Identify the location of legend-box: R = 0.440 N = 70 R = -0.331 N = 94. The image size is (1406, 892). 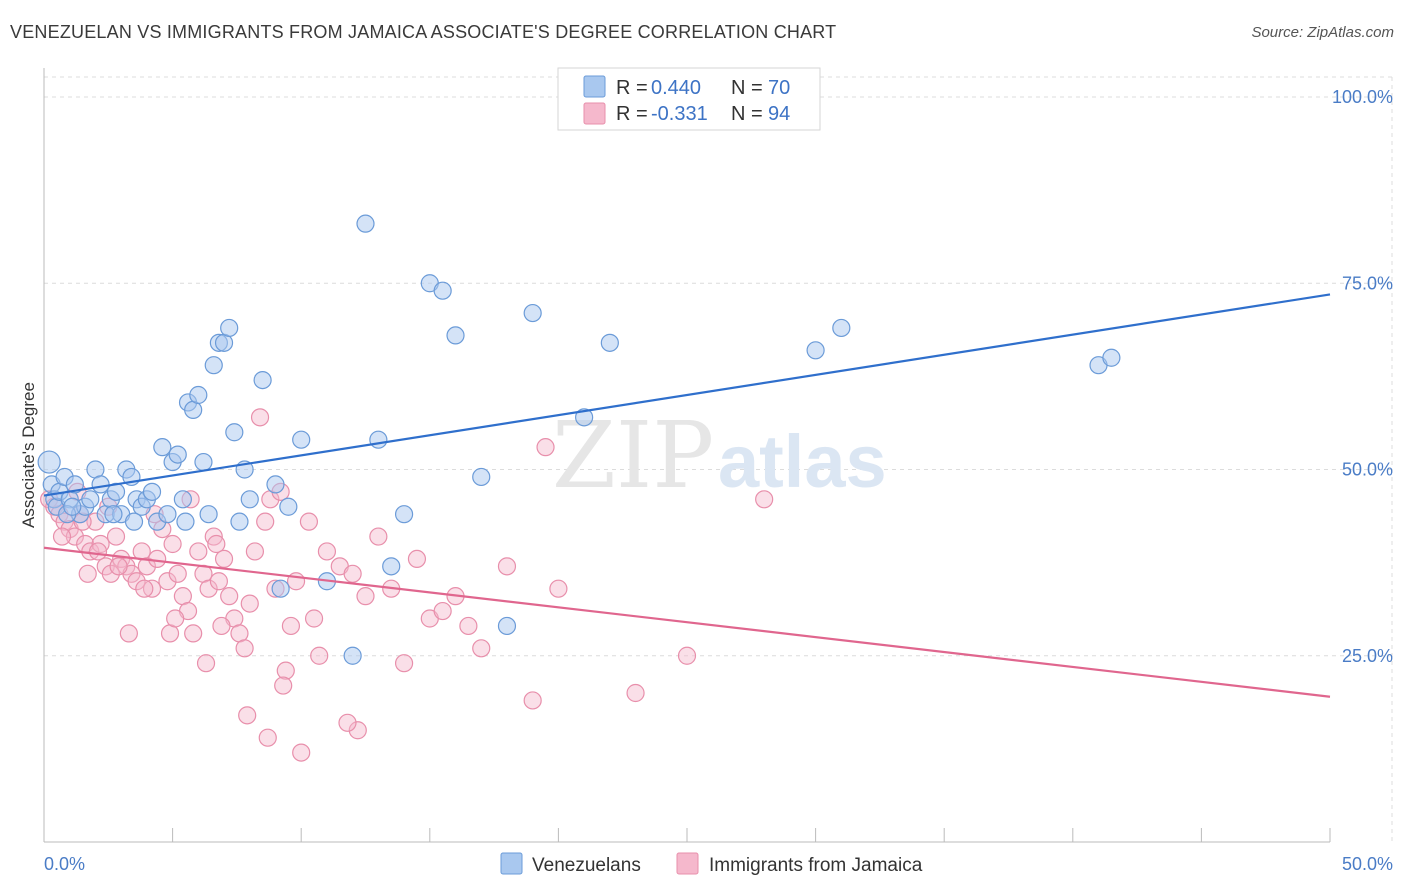
(689, 99).